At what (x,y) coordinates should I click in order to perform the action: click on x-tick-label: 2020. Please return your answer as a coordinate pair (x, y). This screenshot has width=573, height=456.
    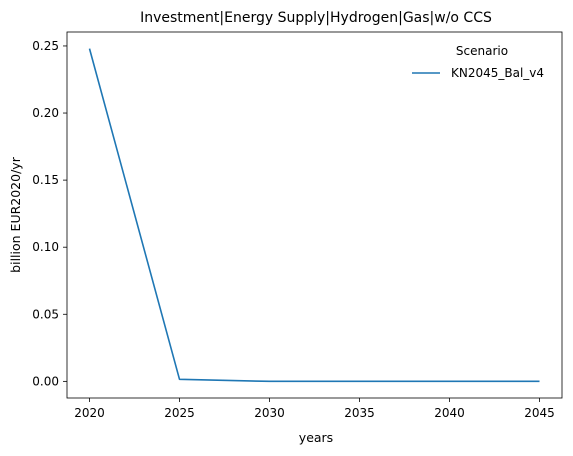
    Looking at the image, I should click on (89, 413).